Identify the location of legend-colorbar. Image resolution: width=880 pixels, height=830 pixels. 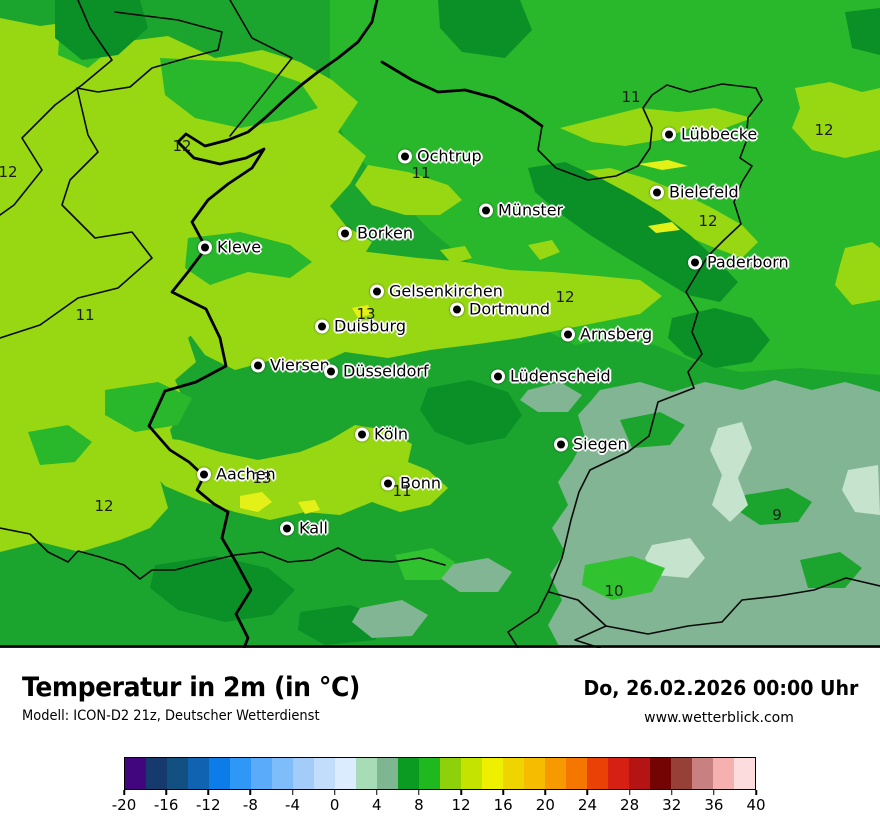
(440, 773).